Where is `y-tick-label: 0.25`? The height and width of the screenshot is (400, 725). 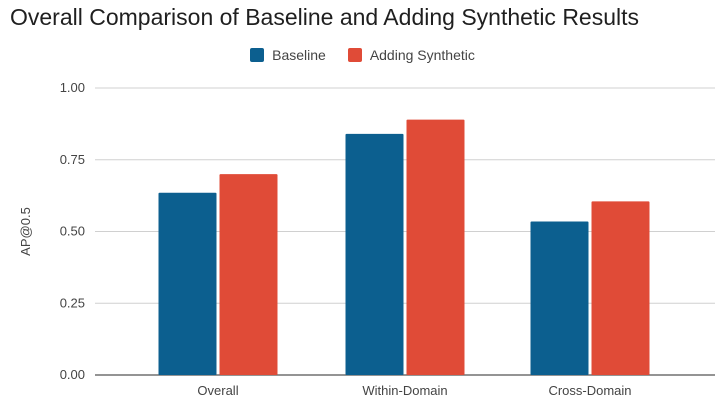 y-tick-label: 0.25 is located at coordinates (72, 302).